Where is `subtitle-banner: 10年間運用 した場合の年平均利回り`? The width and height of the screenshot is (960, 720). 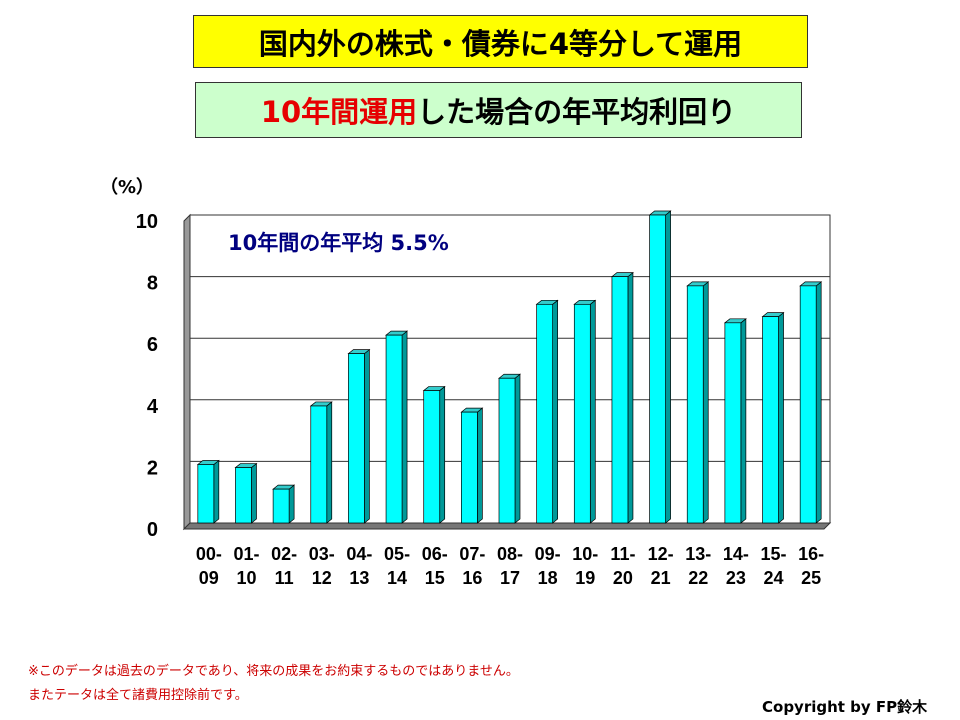
subtitle-banner: 10年間運用 した場合の年平均利回り is located at coordinates (498, 110).